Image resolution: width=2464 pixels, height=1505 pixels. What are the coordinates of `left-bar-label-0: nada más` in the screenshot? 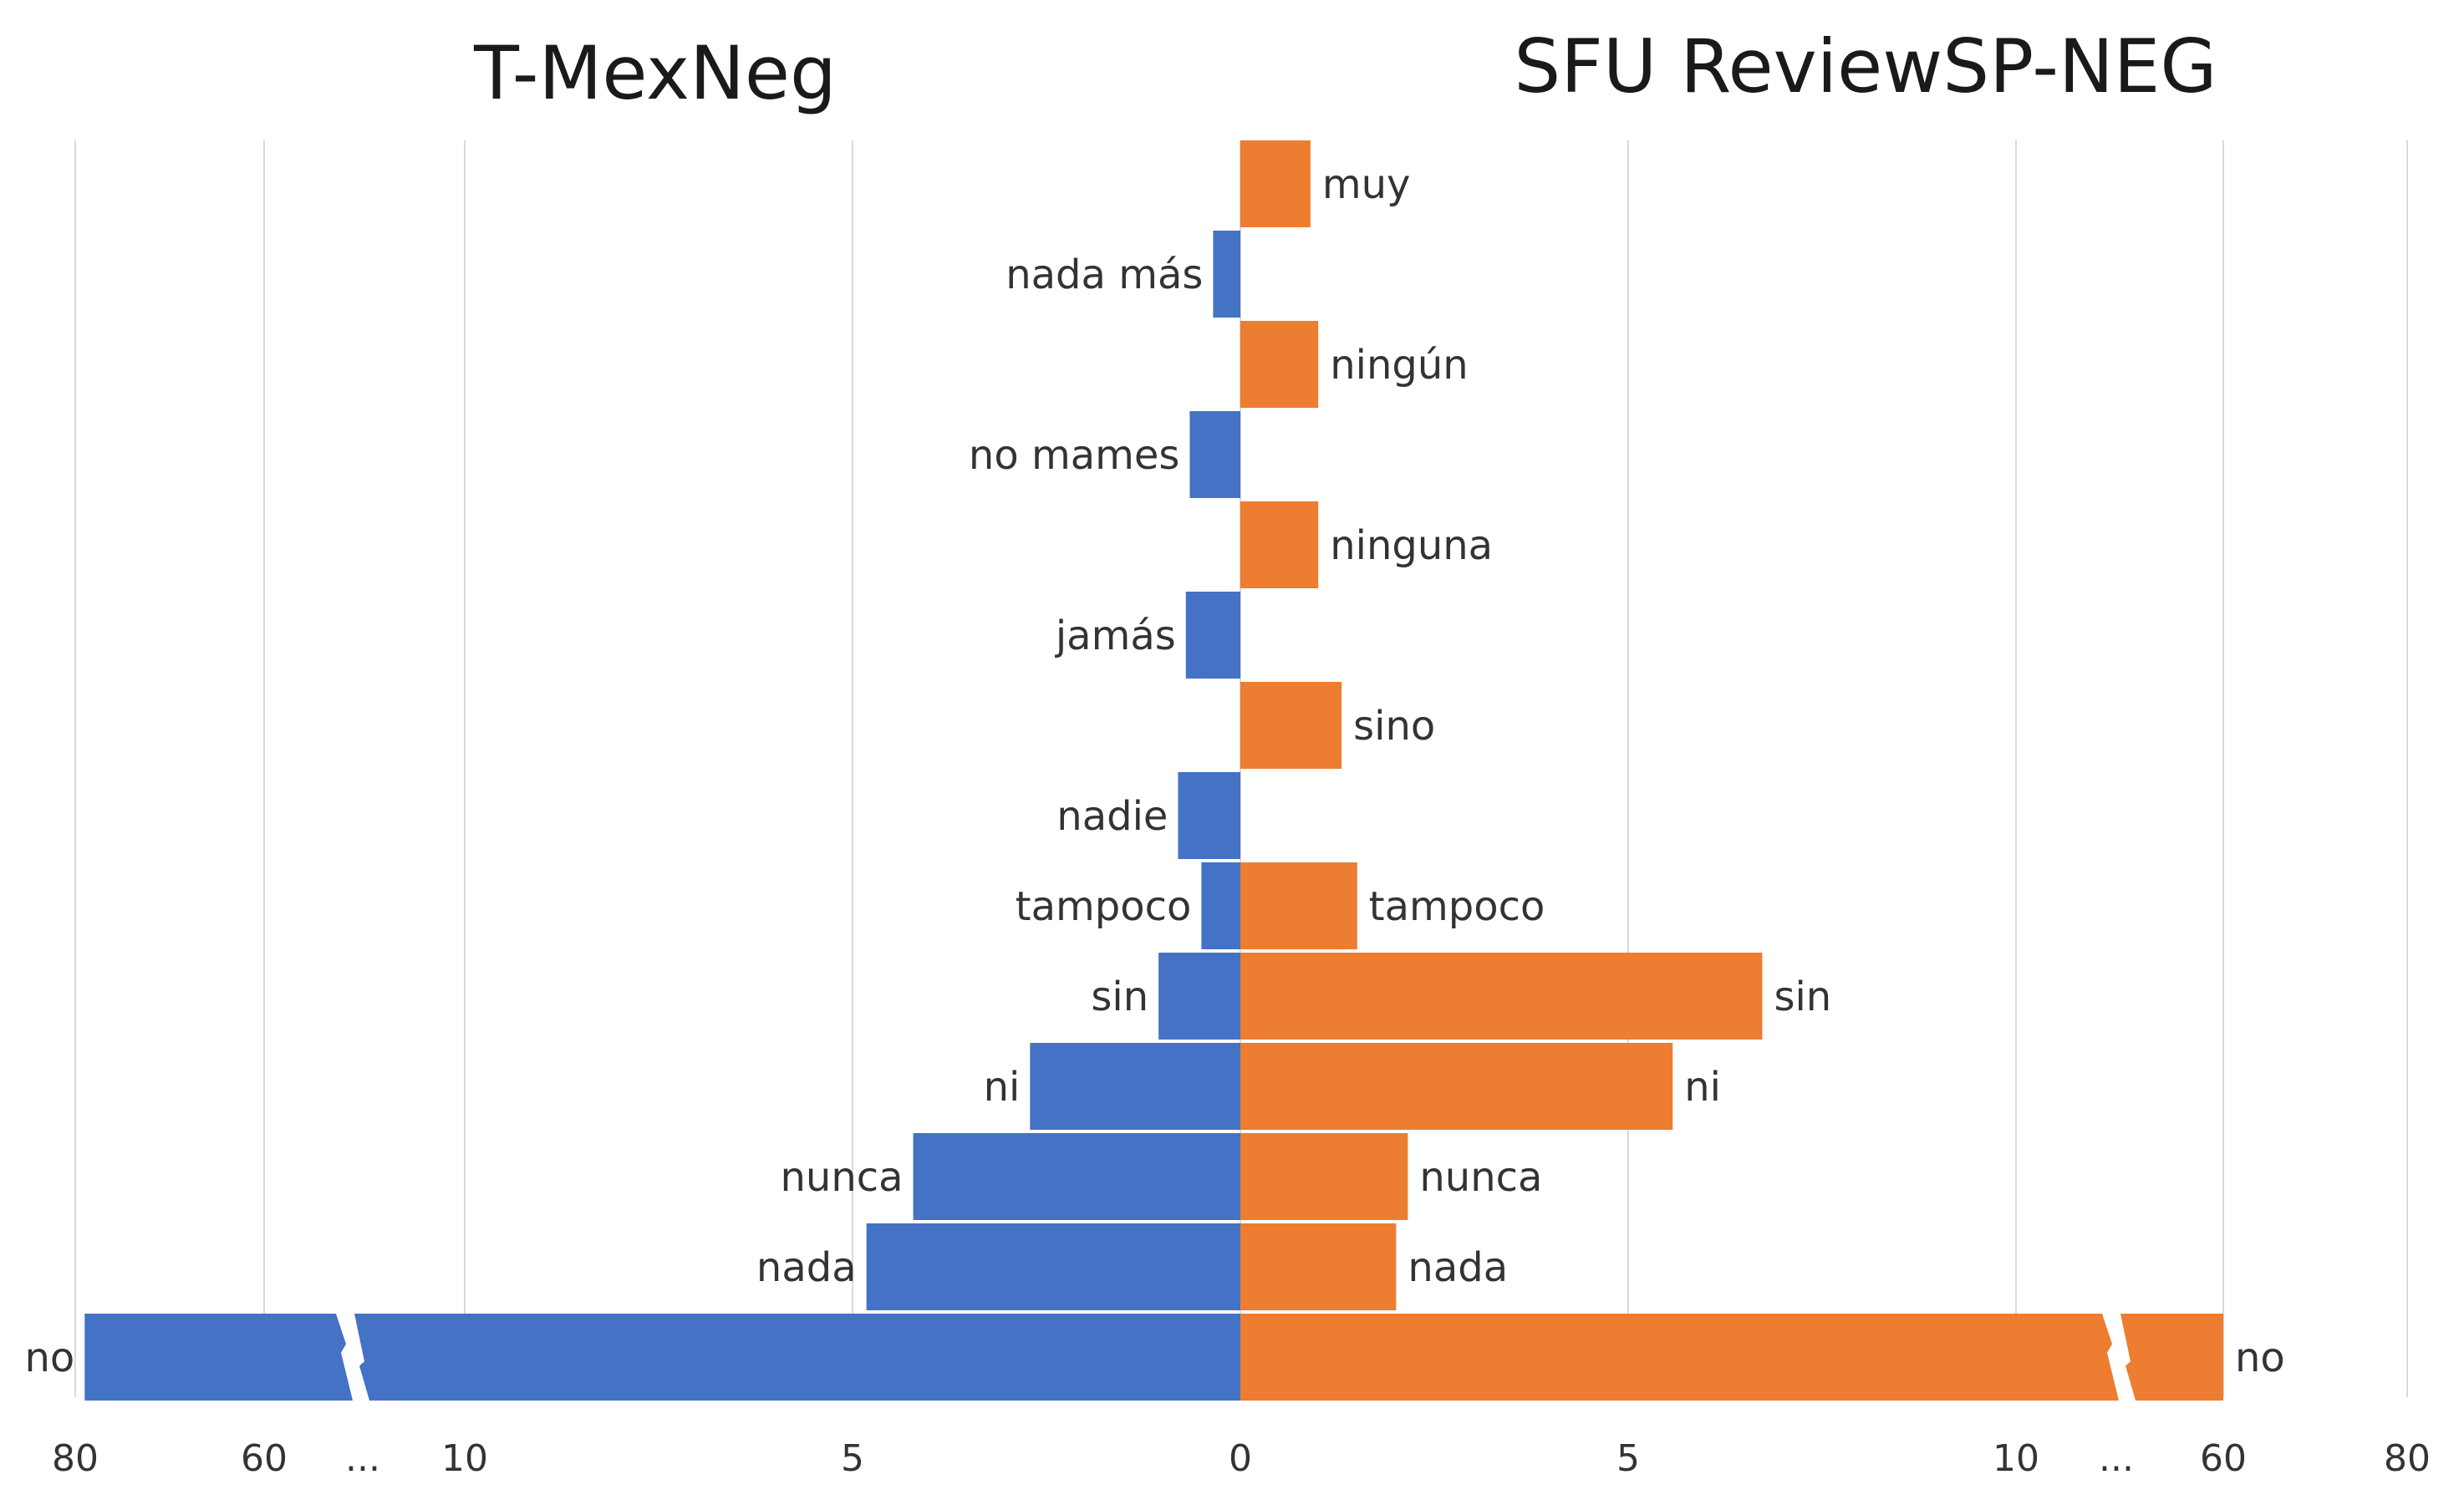 It's located at (1104, 275).